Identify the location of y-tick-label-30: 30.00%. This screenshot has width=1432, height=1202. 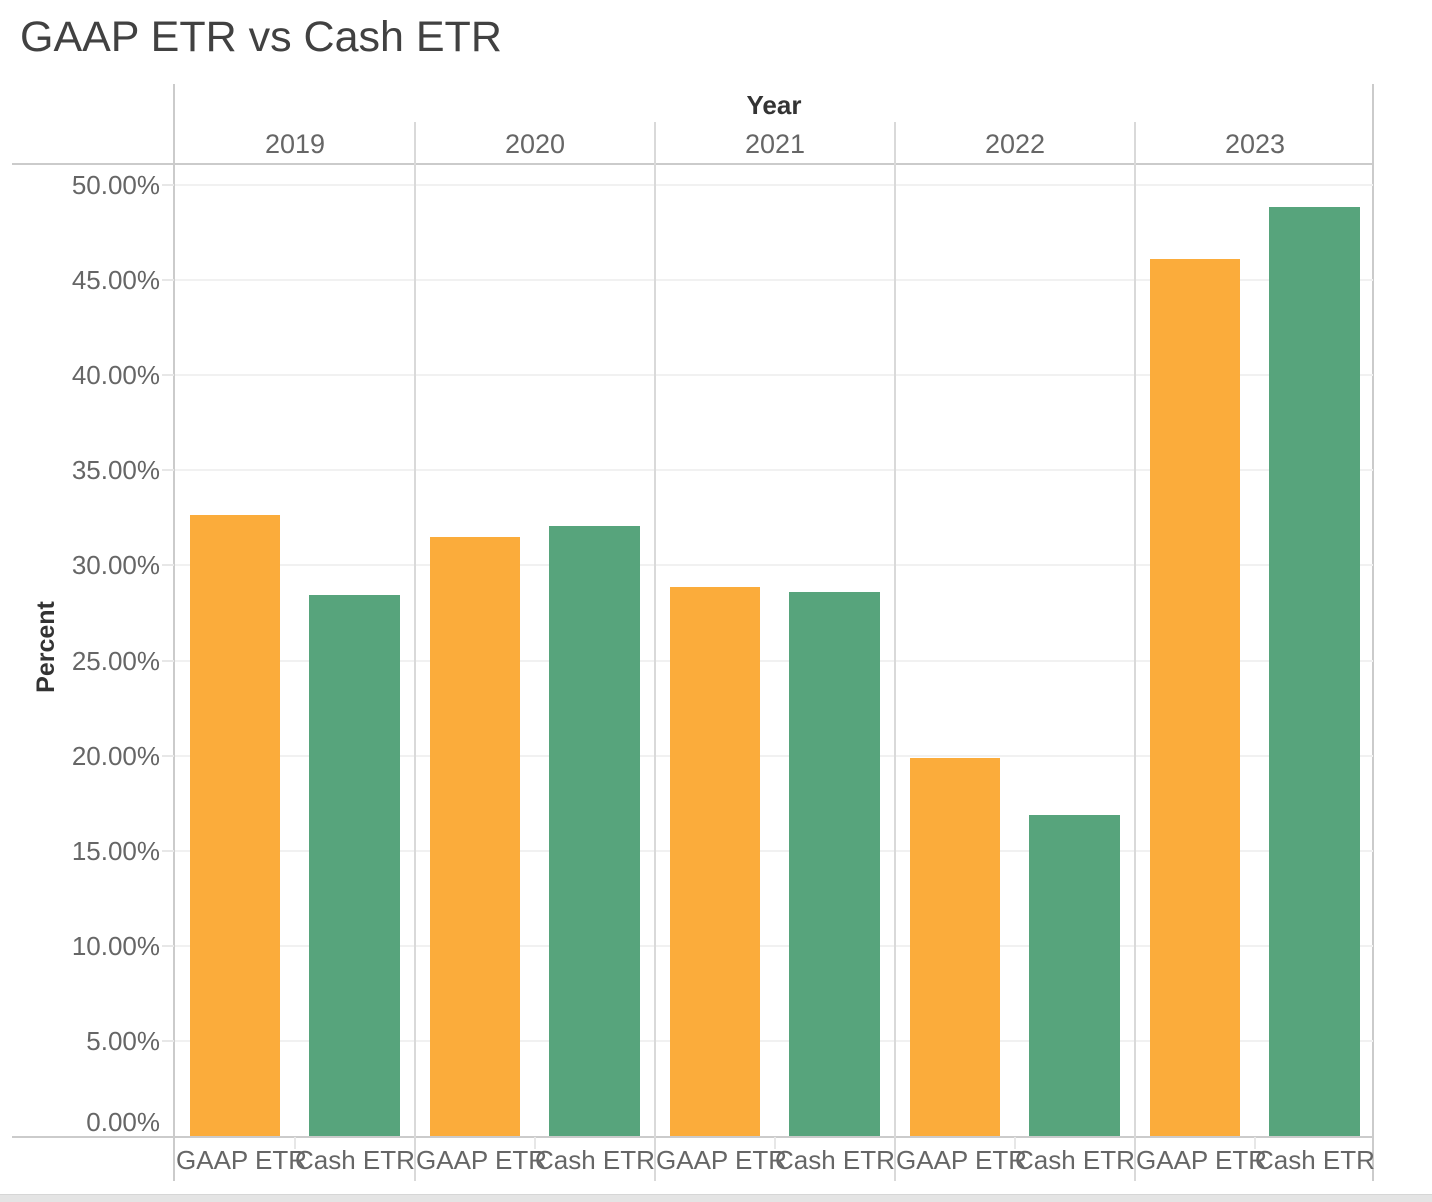
(115, 565).